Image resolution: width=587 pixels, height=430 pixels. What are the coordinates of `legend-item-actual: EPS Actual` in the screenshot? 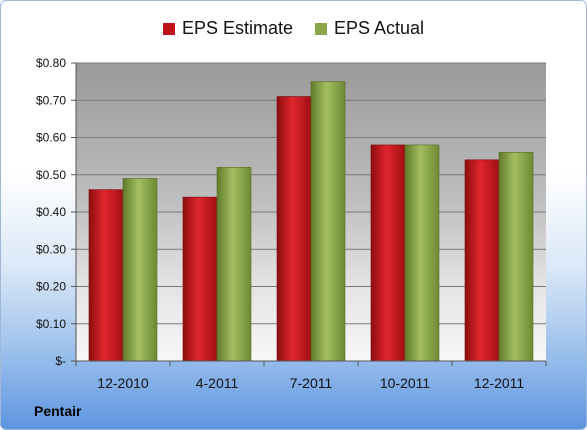 It's located at (369, 28).